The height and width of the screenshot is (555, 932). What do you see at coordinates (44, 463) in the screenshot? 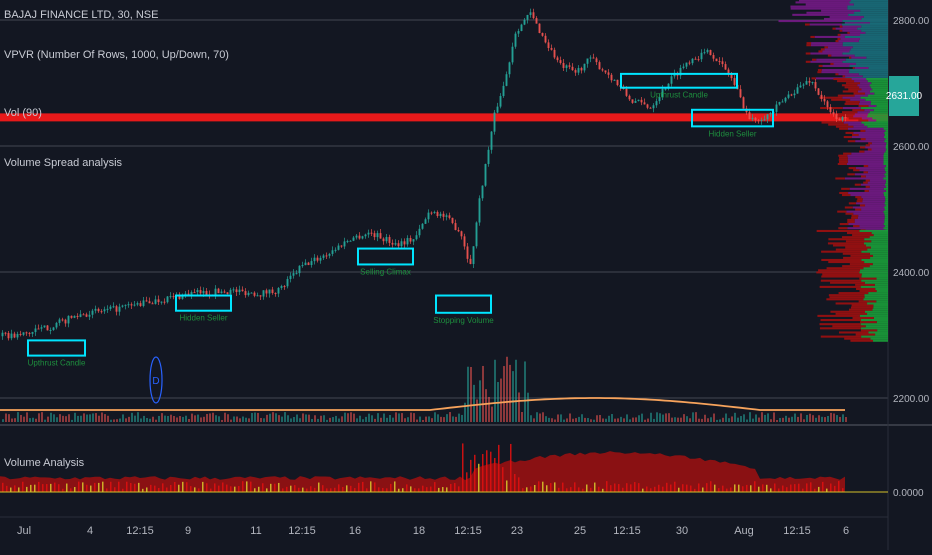
I see `legend-volume-analysis: Volume Analysis` at bounding box center [44, 463].